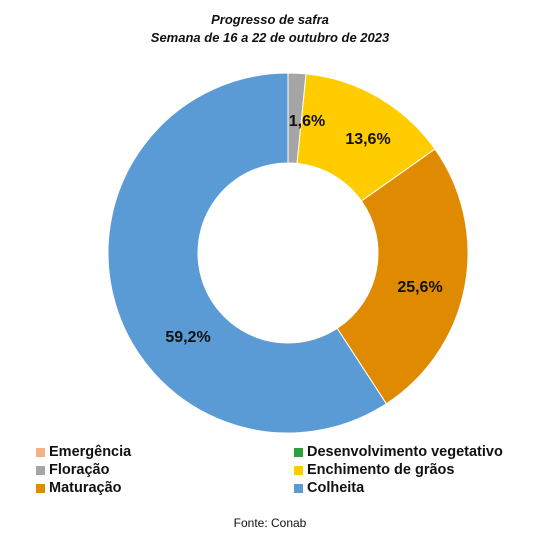 This screenshot has width=540, height=555. I want to click on chart-subtitle: Semana de 16 a 22 de outubro de 2023, so click(270, 37).